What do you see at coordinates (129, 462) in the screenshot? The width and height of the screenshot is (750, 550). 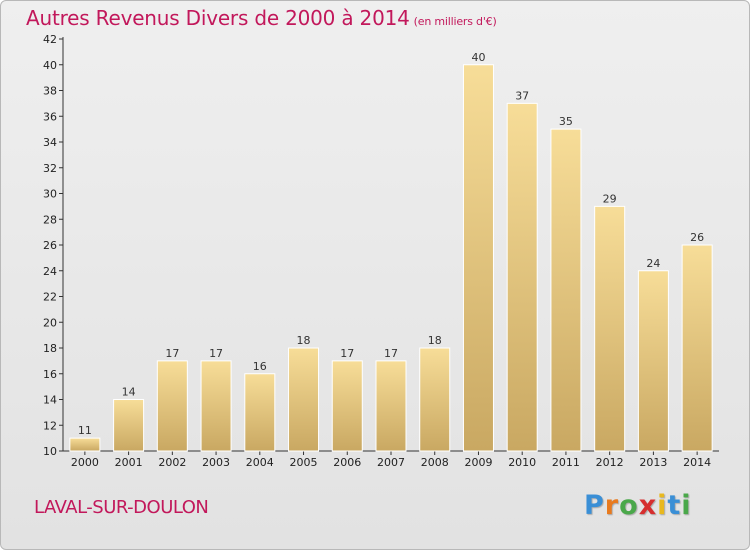 I see `x-tick-label: 2001` at bounding box center [129, 462].